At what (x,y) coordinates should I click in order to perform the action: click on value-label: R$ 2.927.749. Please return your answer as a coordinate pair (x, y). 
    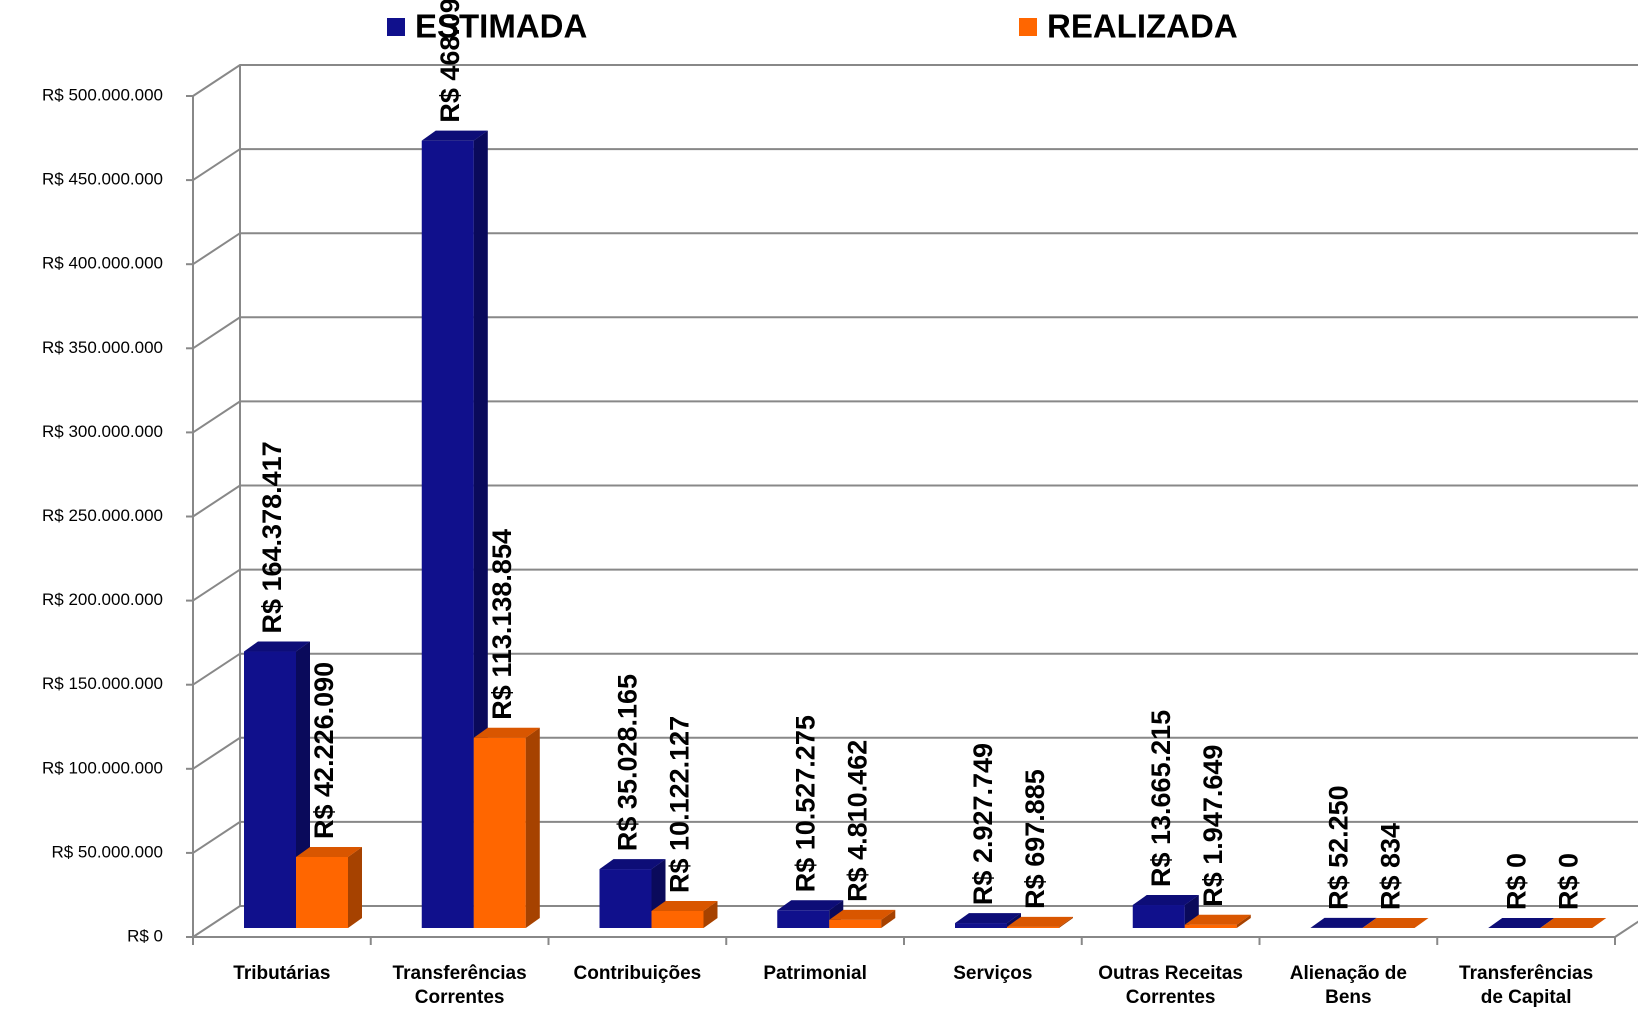
    Looking at the image, I should click on (983, 824).